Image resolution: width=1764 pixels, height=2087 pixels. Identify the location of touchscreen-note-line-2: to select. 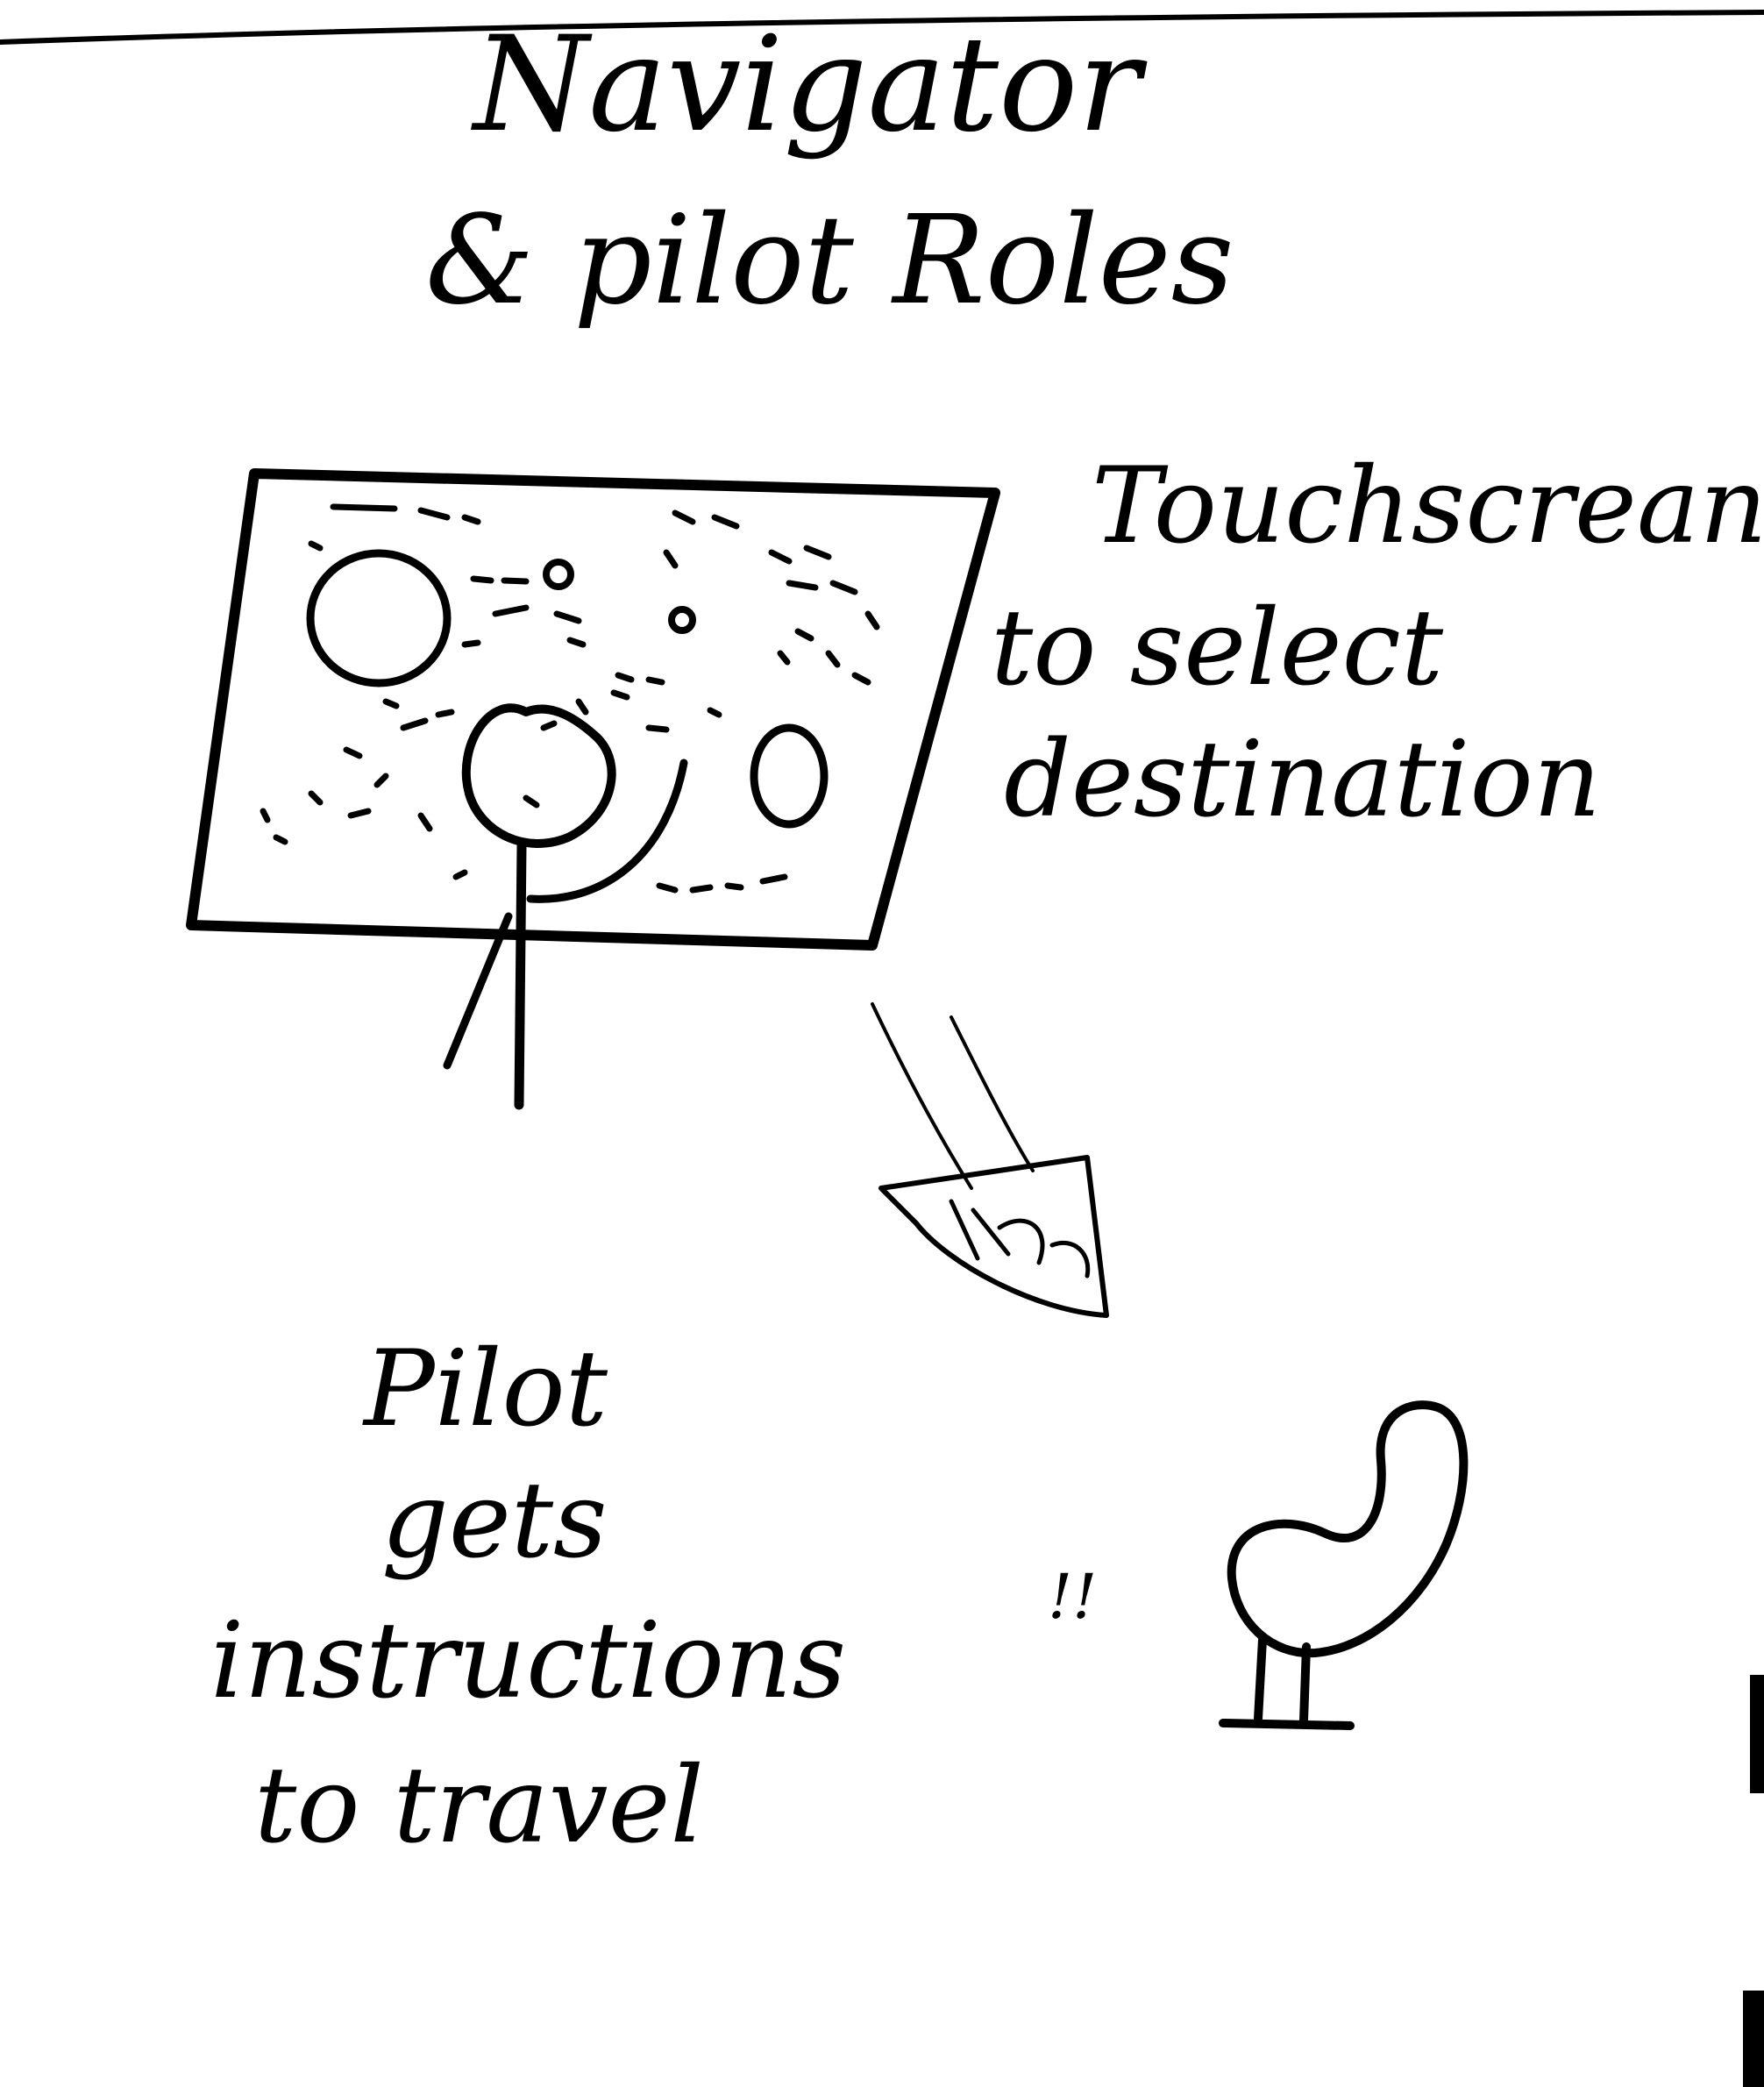
(1217, 648).